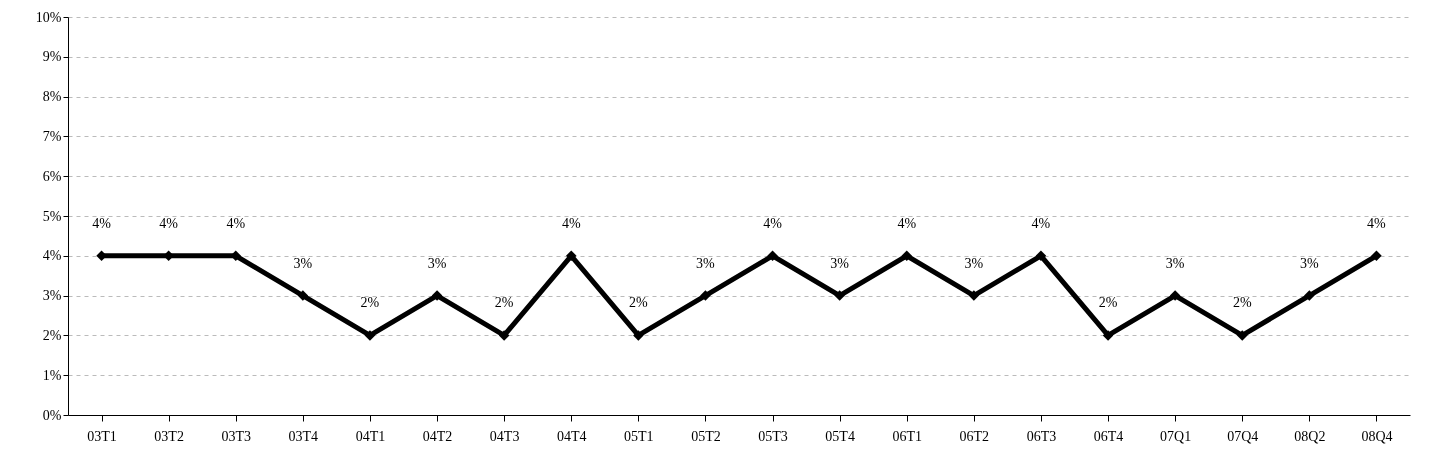 The image size is (1438, 460). I want to click on x-tick-label: 08Q4, so click(1377, 436).